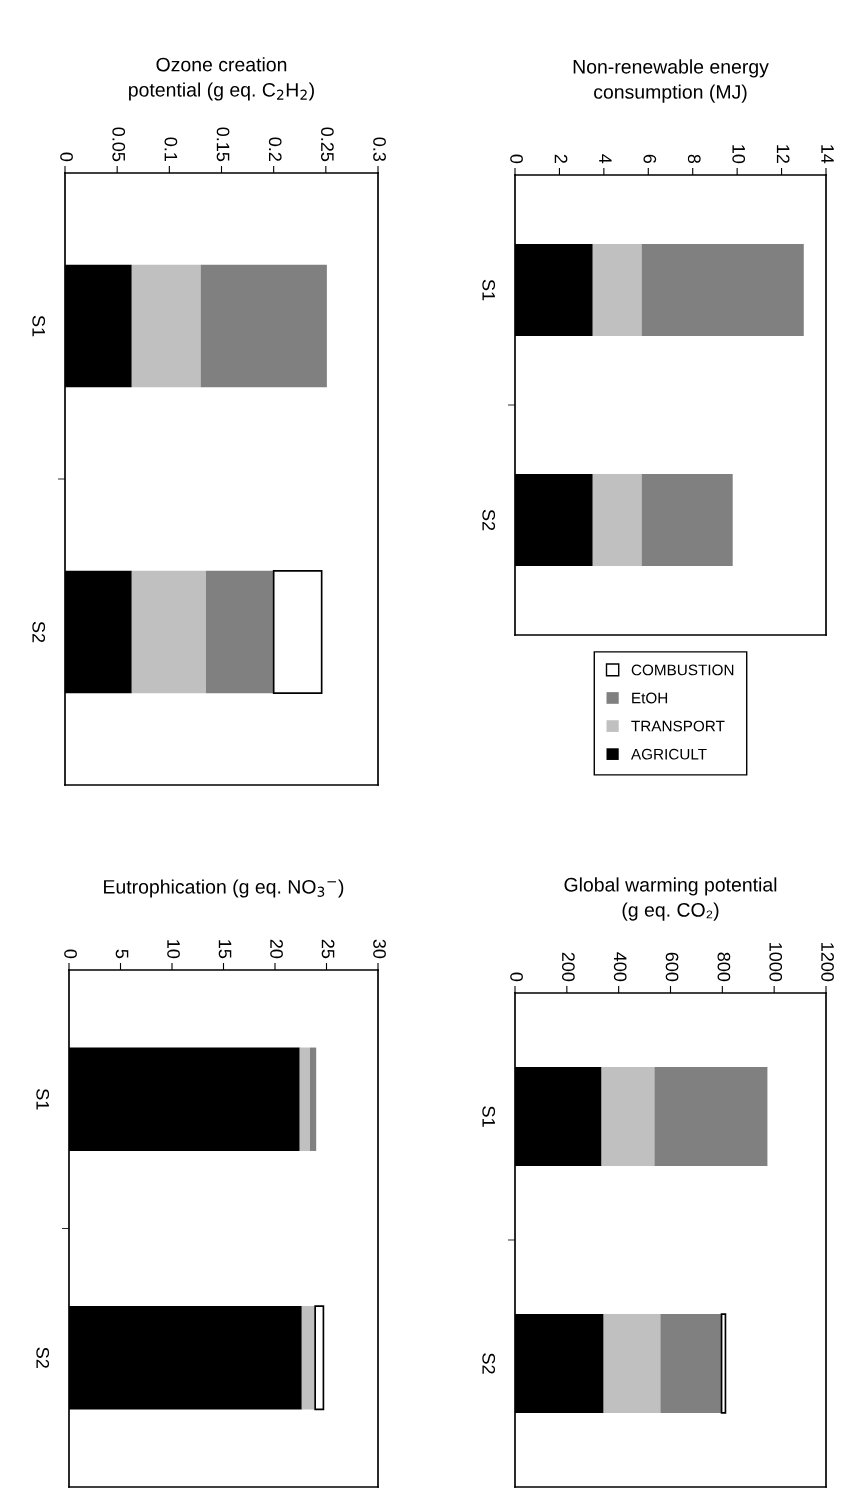  I want to click on x-tick-label: 200, so click(568, 967).